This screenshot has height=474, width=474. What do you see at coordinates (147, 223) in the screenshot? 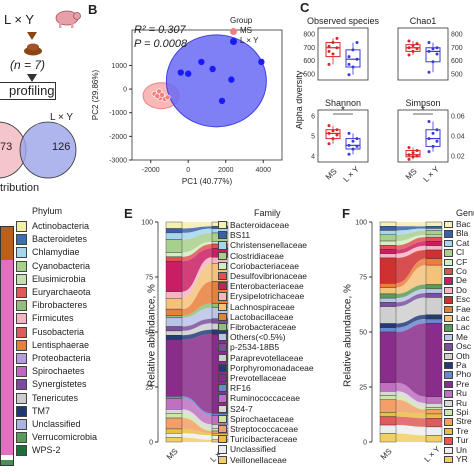
I see `y-tick-label: 100` at bounding box center [147, 223].